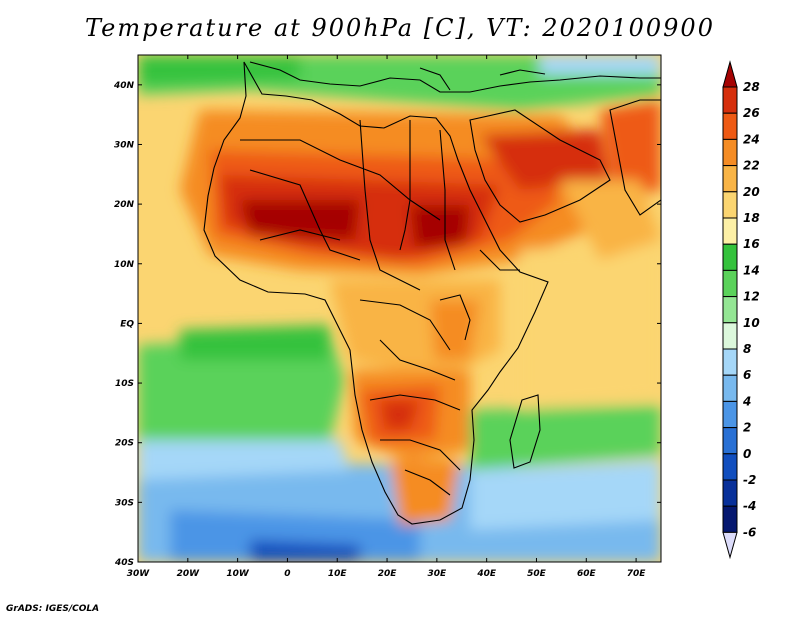 This screenshot has height=618, width=800. I want to click on lon-tick-label: 20W, so click(189, 574).